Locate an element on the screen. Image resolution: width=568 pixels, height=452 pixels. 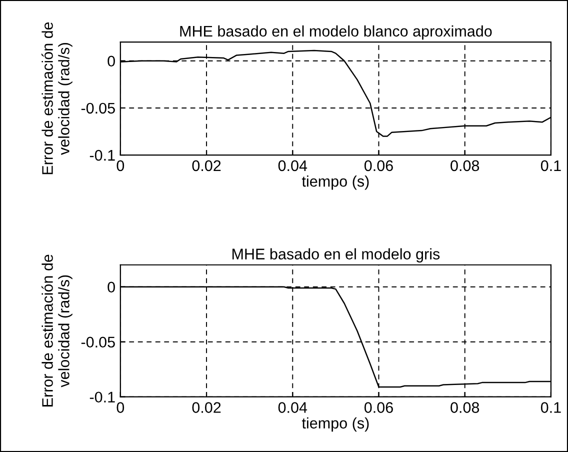
chart-title: MHE basado en el modelo blanco aproximado is located at coordinates (336, 32).